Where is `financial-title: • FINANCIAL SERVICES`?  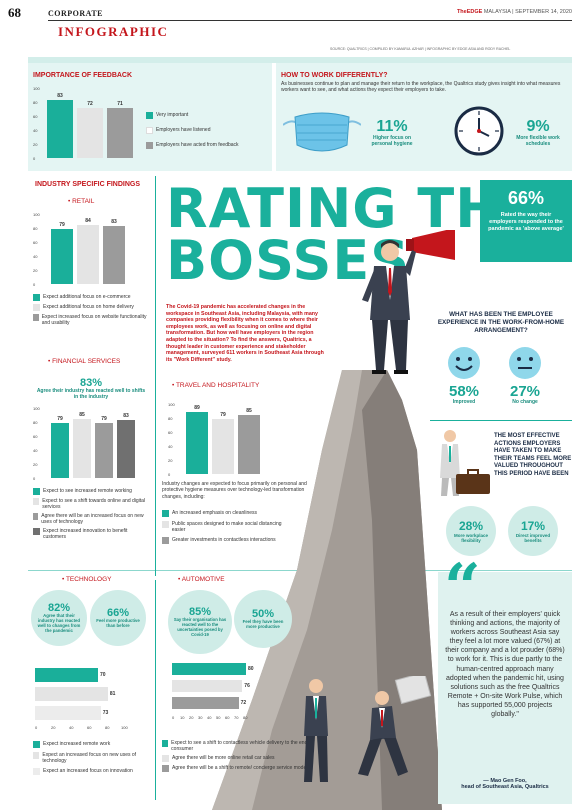
financial-title: • FINANCIAL SERVICES is located at coordinates (84, 361).